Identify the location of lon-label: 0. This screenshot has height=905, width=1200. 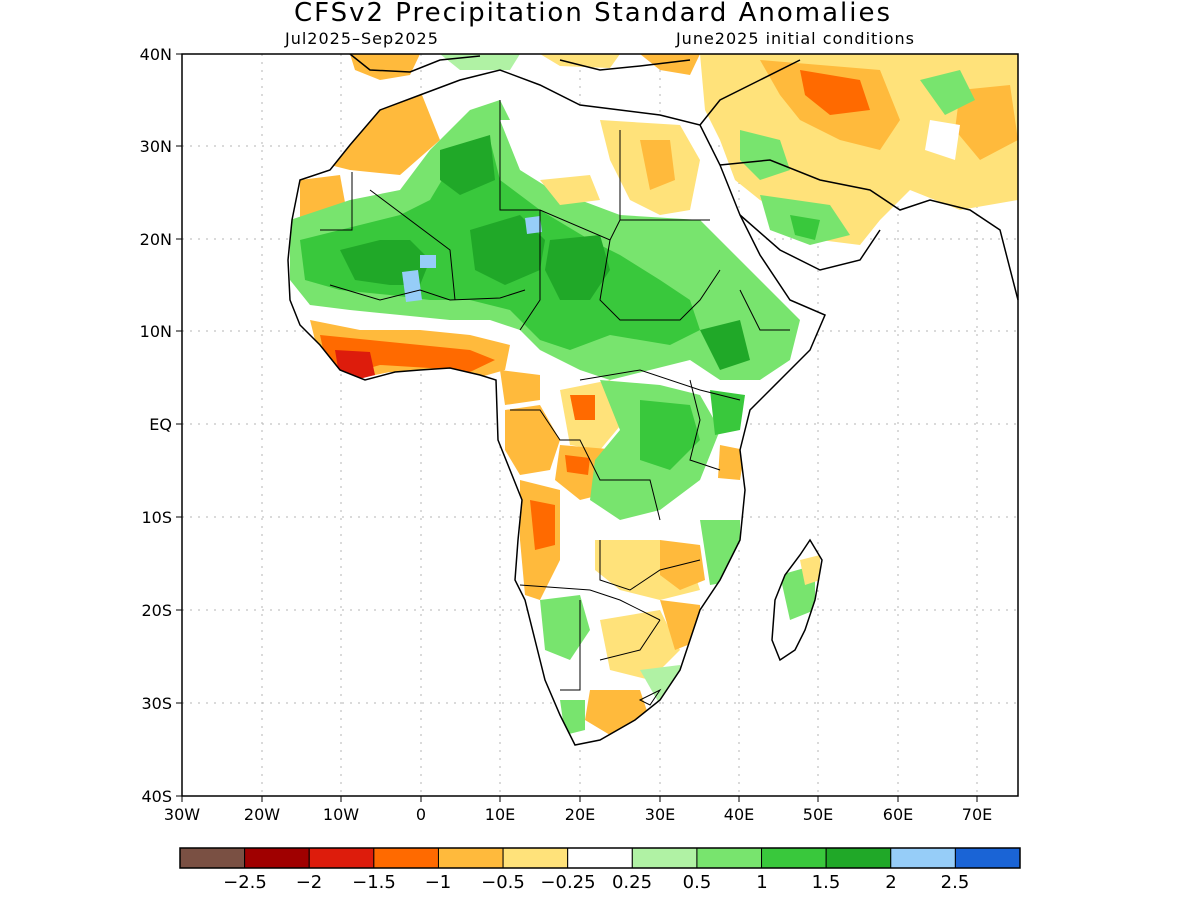
(421, 814).